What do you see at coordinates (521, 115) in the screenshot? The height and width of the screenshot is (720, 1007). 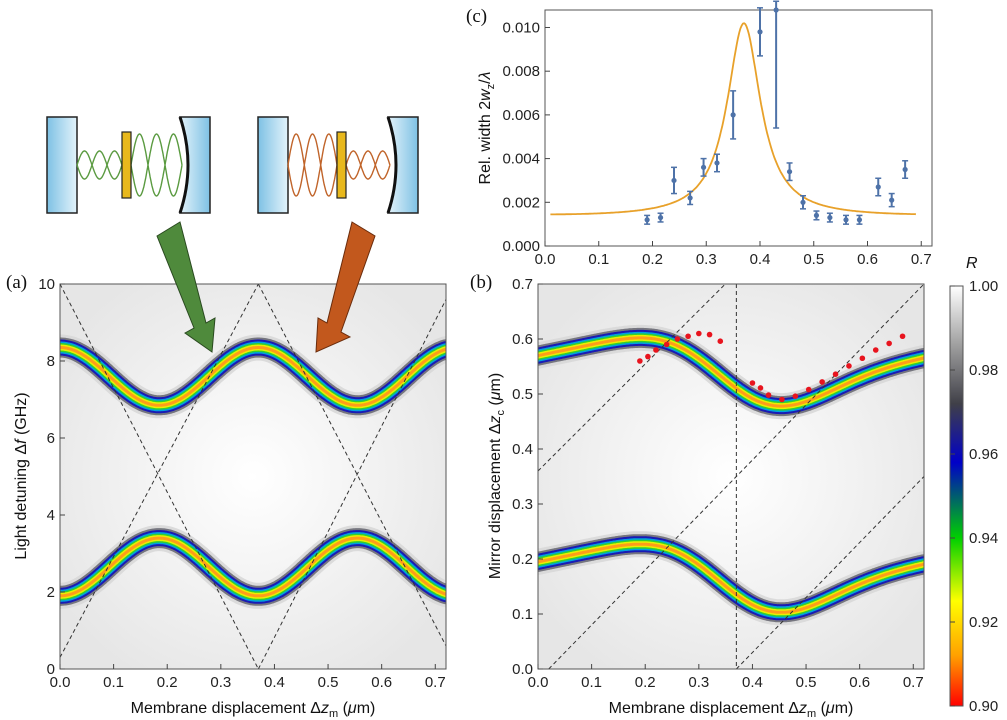 I see `panel-c-ytick-label: 0.006` at bounding box center [521, 115].